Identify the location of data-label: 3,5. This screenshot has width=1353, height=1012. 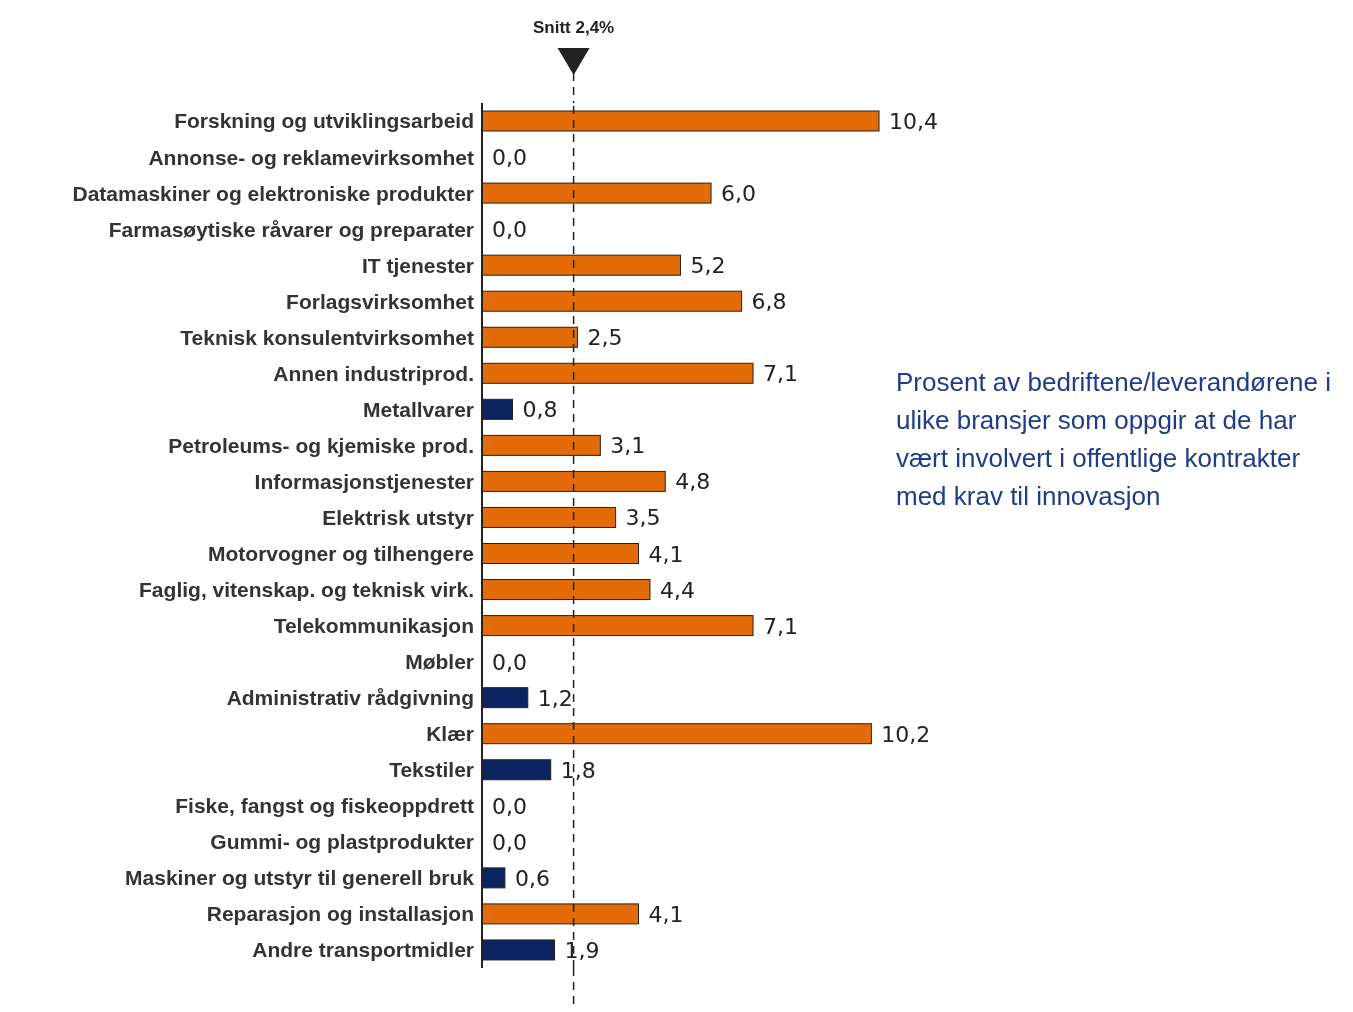
(643, 518).